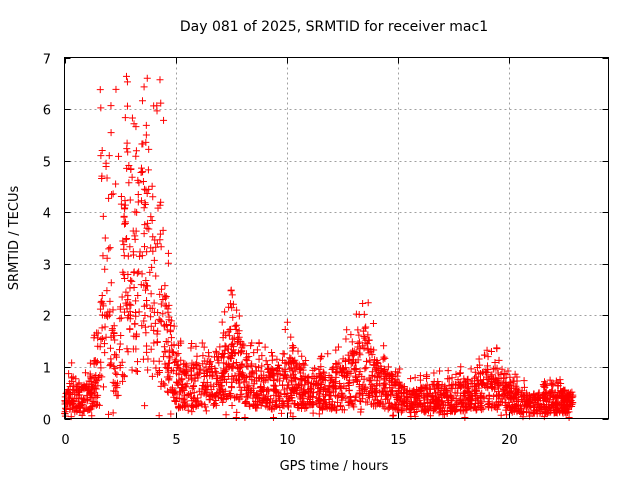  I want to click on y-tick-label: 4, so click(47, 214).